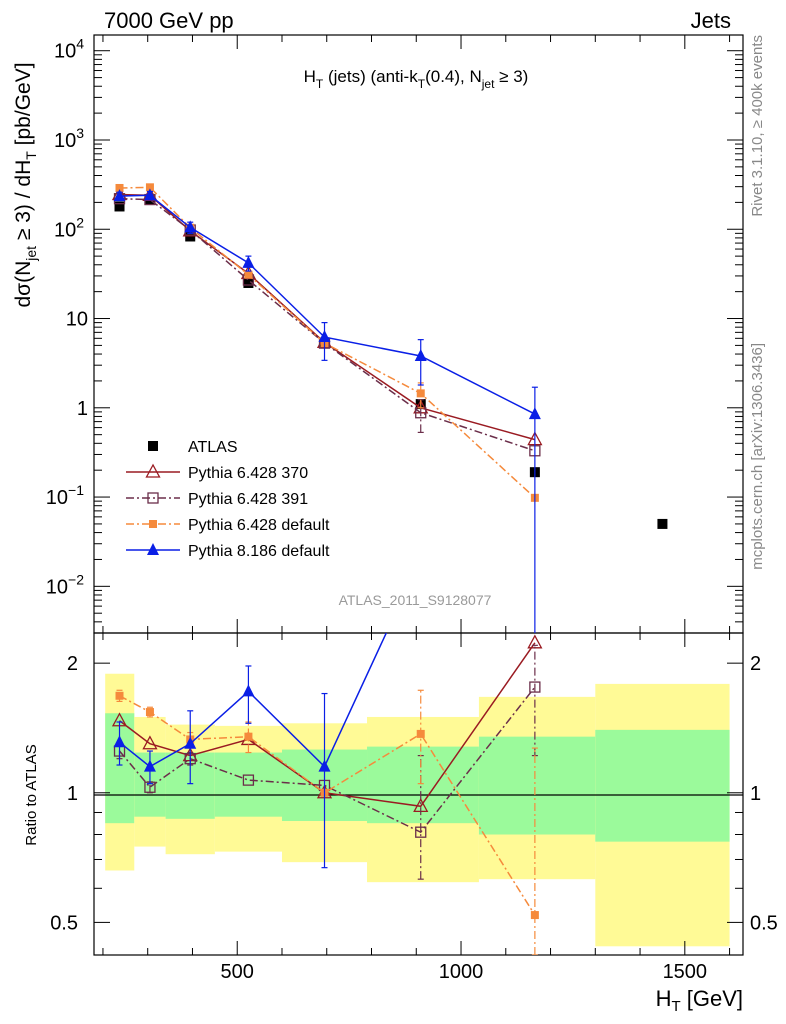 This screenshot has width=786, height=1024. Describe the element at coordinates (65, 495) in the screenshot. I see `y-tick-label: 10⁻¹` at that location.